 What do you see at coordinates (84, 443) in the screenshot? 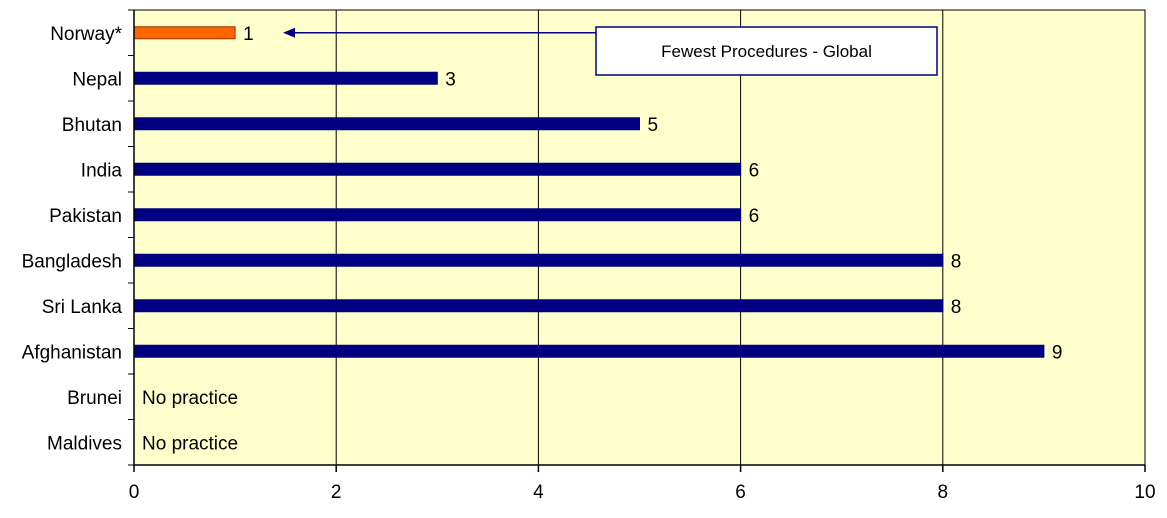
I see `category-label: Maldives` at bounding box center [84, 443].